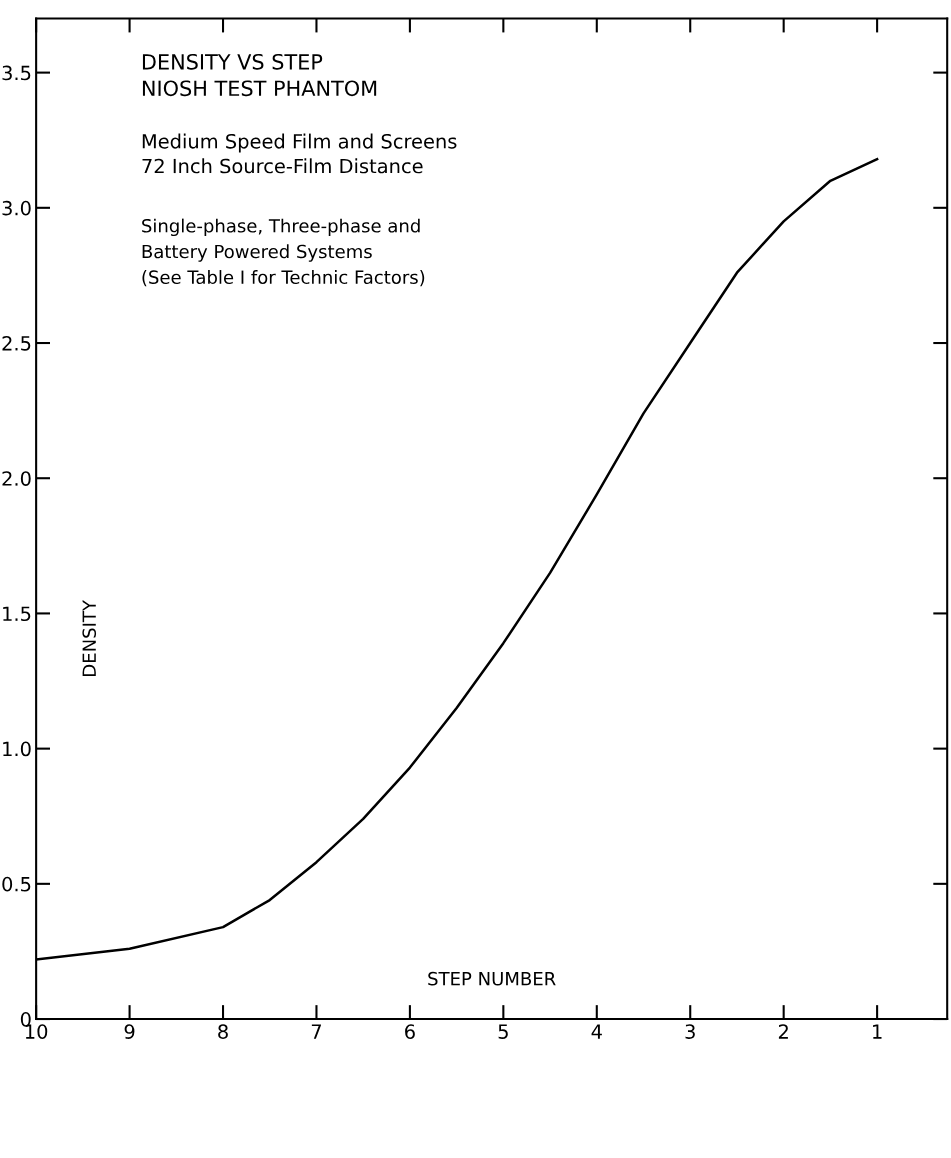 The width and height of the screenshot is (951, 1158). What do you see at coordinates (316, 1031) in the screenshot?
I see `x-tick-label: 7` at bounding box center [316, 1031].